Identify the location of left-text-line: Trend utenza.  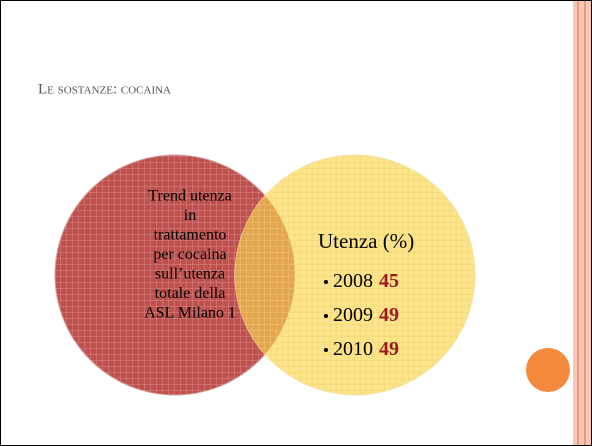
(189, 196).